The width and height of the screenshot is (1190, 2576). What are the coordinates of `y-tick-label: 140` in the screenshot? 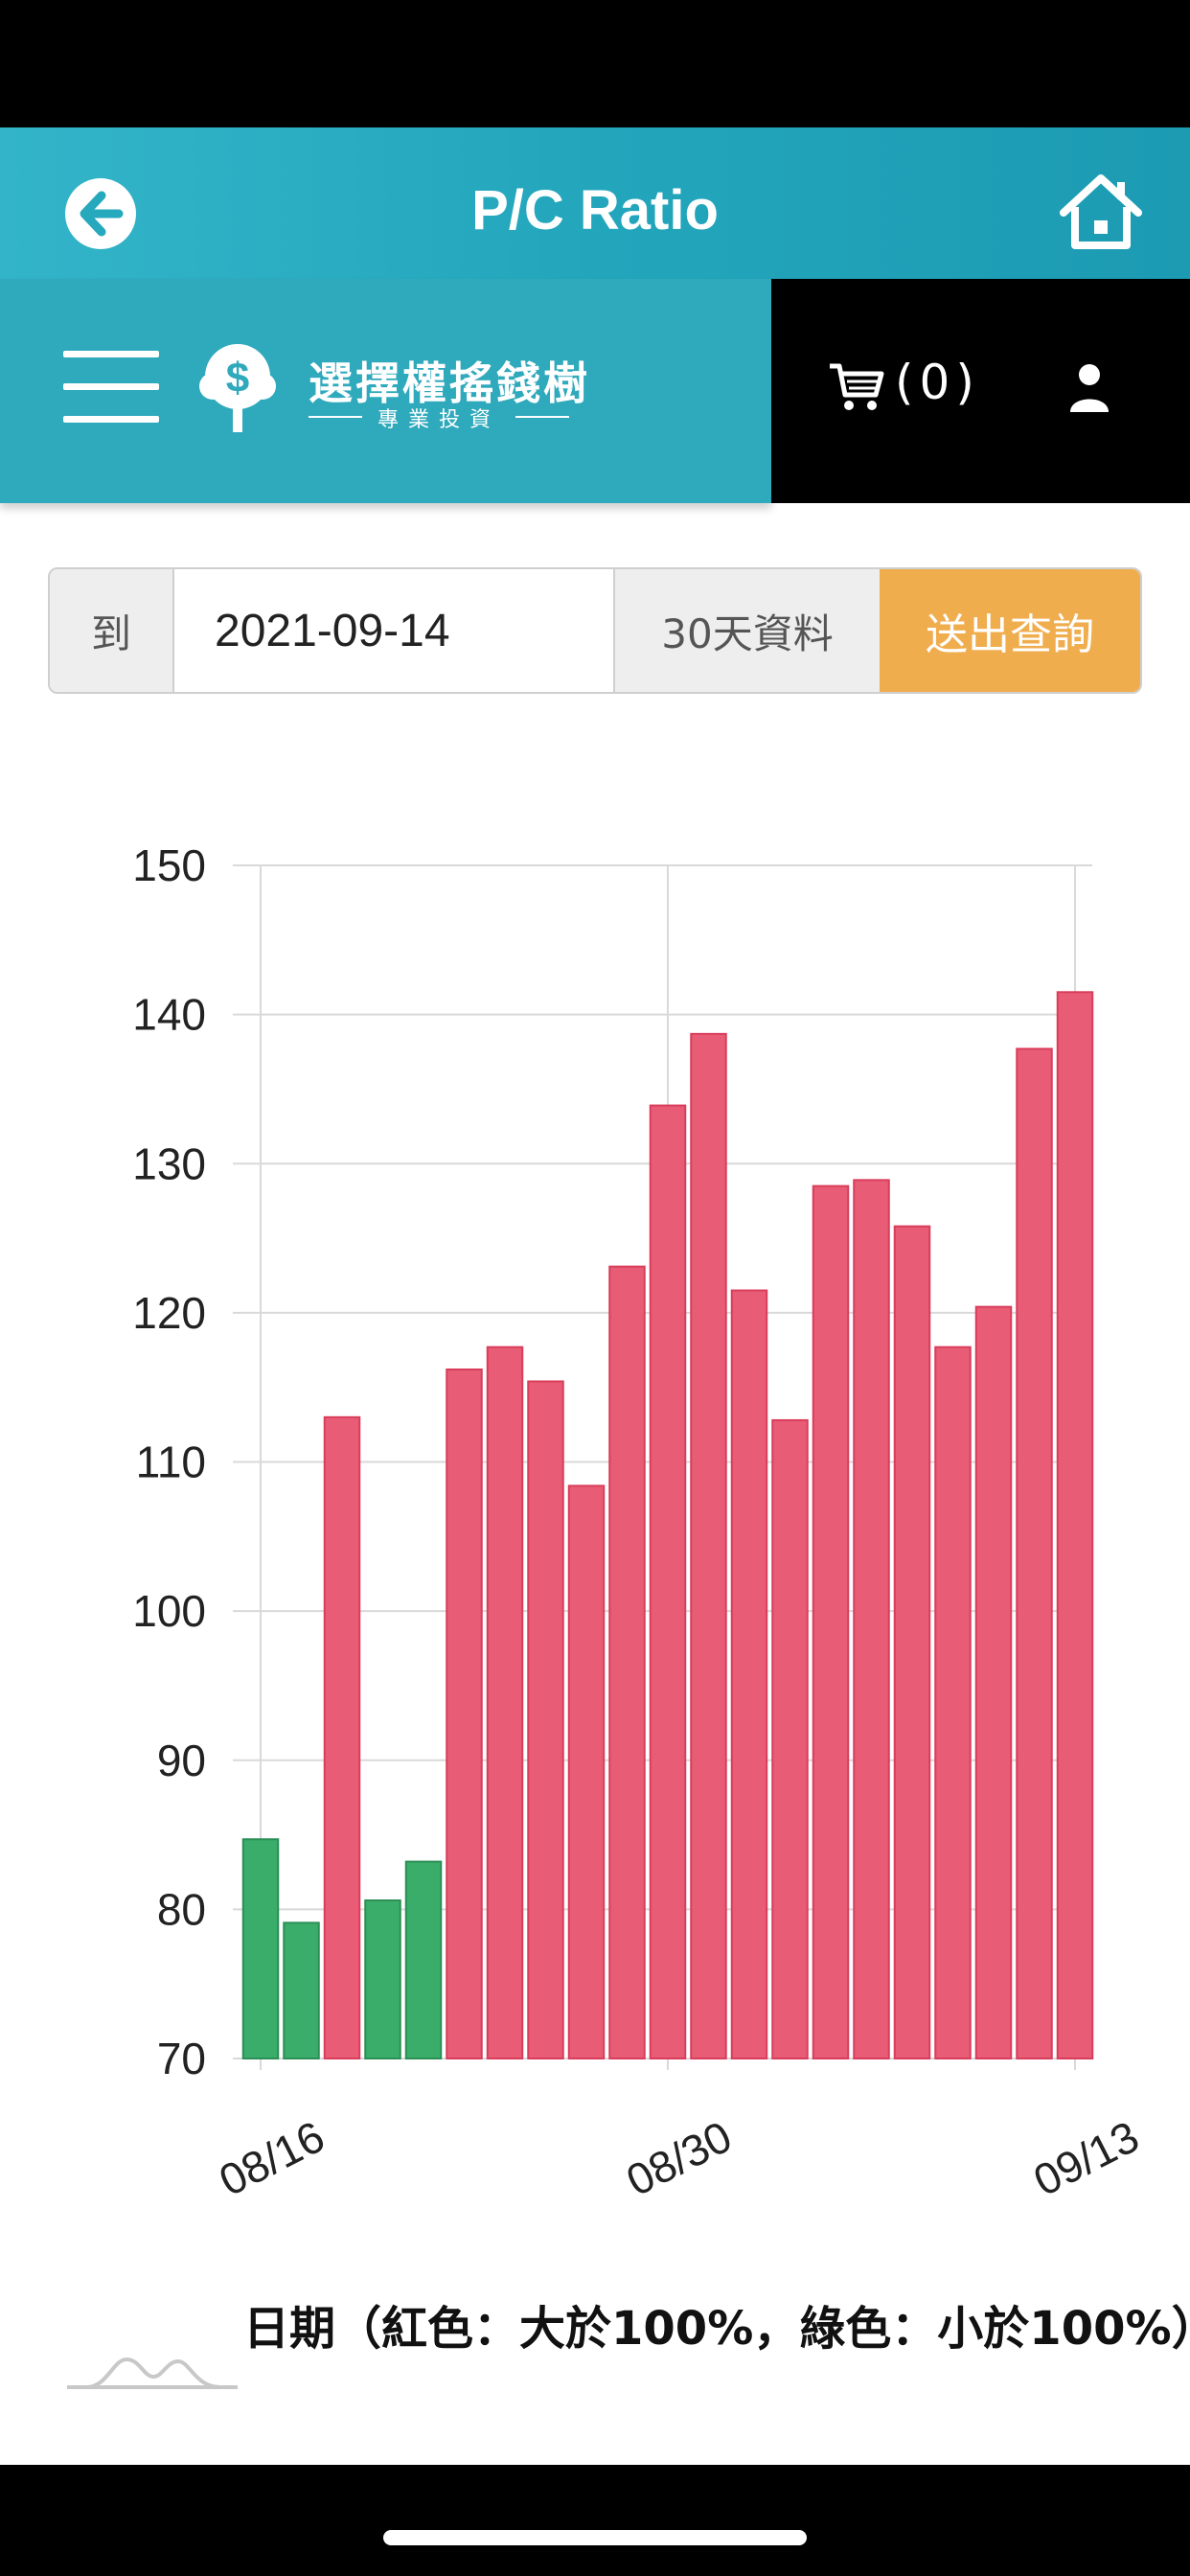 It's located at (169, 1015).